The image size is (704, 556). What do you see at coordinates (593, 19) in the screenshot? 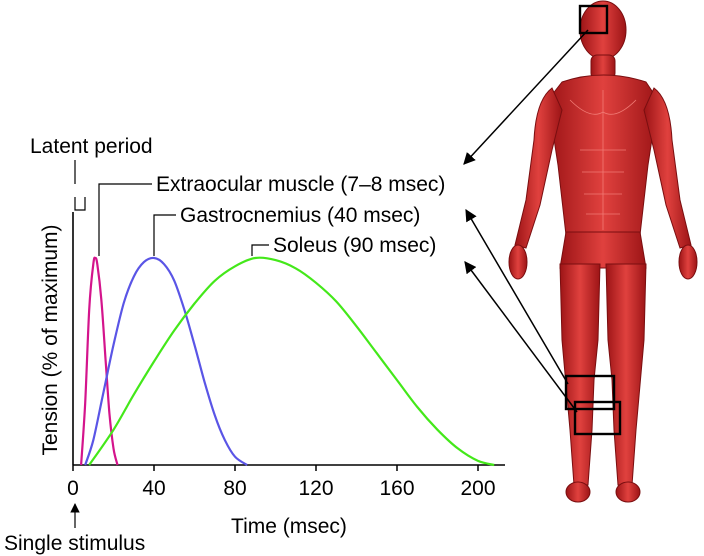
I see `eye-highlight-box` at bounding box center [593, 19].